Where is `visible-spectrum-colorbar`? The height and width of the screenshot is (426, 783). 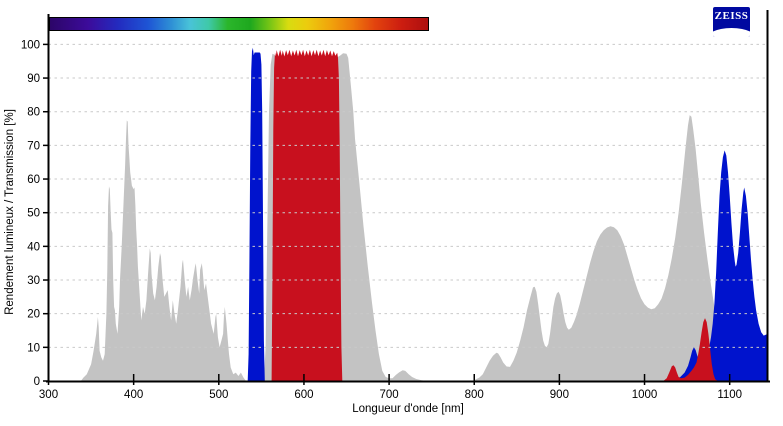 visible-spectrum-colorbar is located at coordinates (239, 24).